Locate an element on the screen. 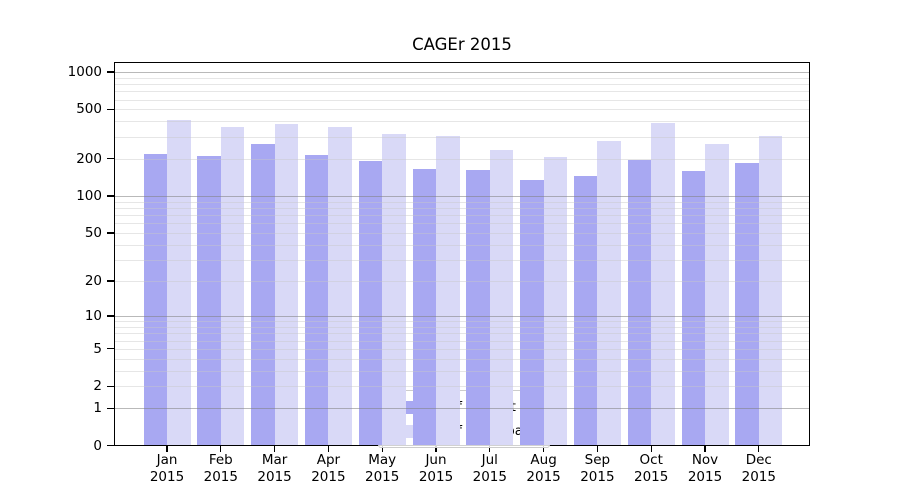 This screenshot has width=900, height=500. y-tick-label: 20 is located at coordinates (93, 281).